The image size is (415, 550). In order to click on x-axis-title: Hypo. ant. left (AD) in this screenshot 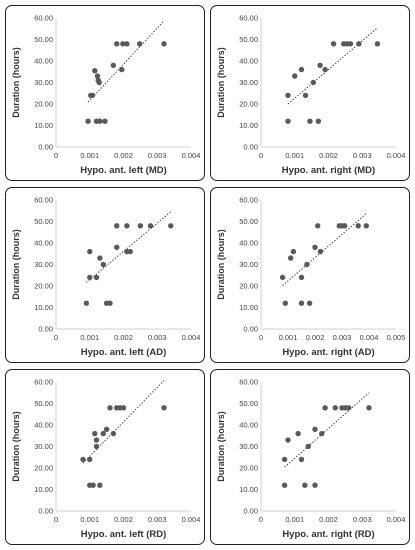, I will do `click(124, 352)`.